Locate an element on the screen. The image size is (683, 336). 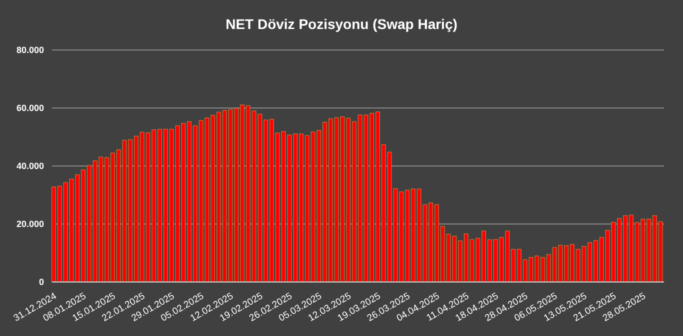
y-tick-label: 80.000 is located at coordinates (30, 50).